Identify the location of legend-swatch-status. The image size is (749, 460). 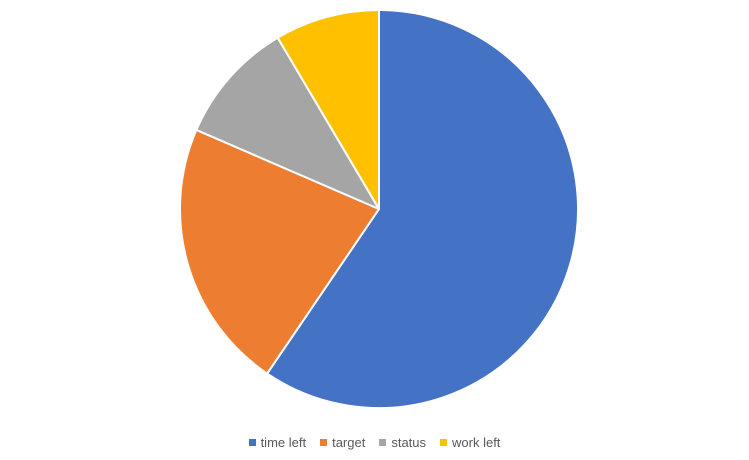
(383, 442).